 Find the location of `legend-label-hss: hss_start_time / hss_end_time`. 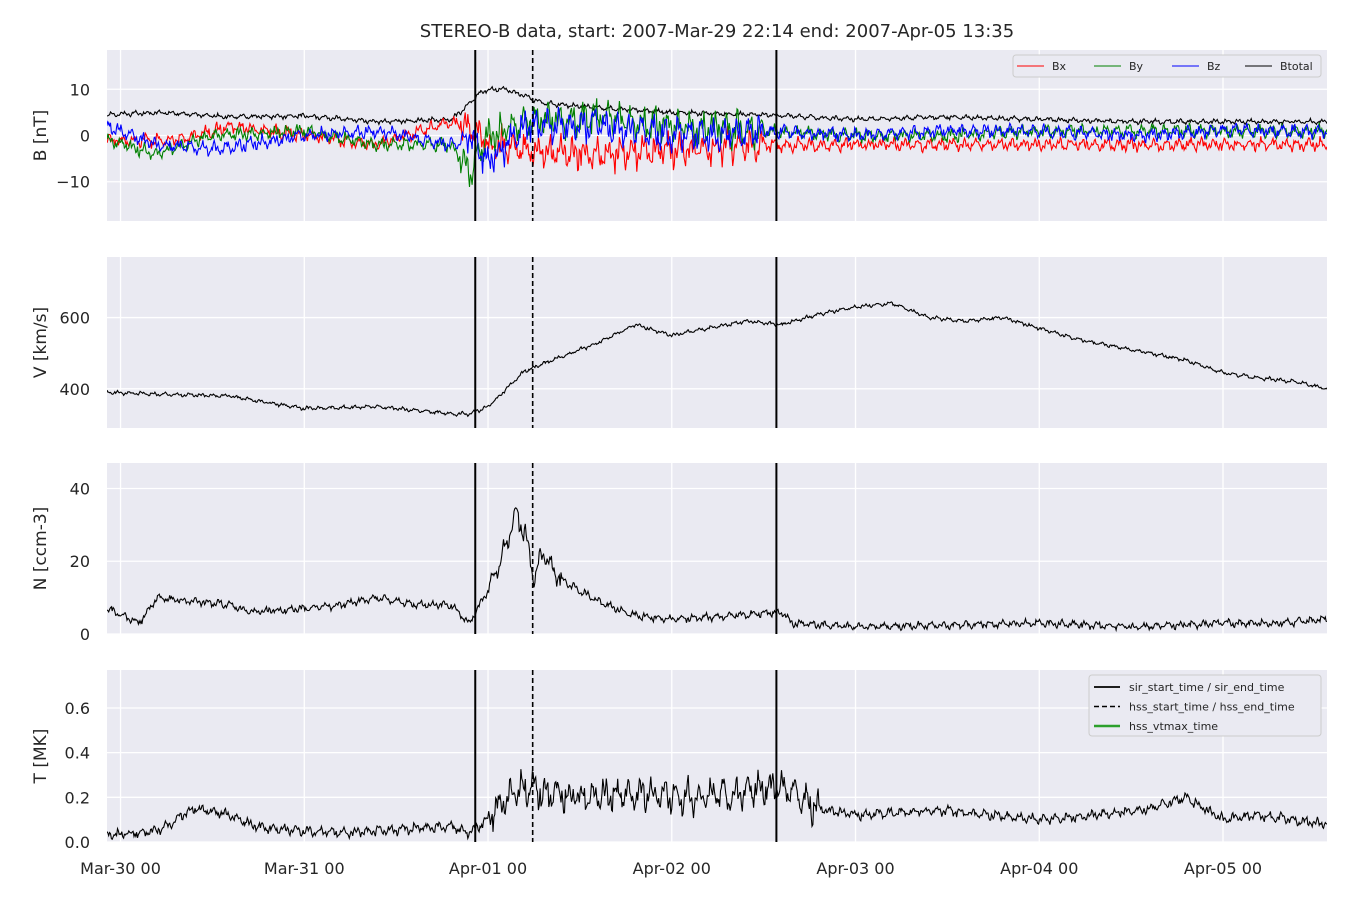

legend-label-hss: hss_start_time / hss_end_time is located at coordinates (1212, 707).